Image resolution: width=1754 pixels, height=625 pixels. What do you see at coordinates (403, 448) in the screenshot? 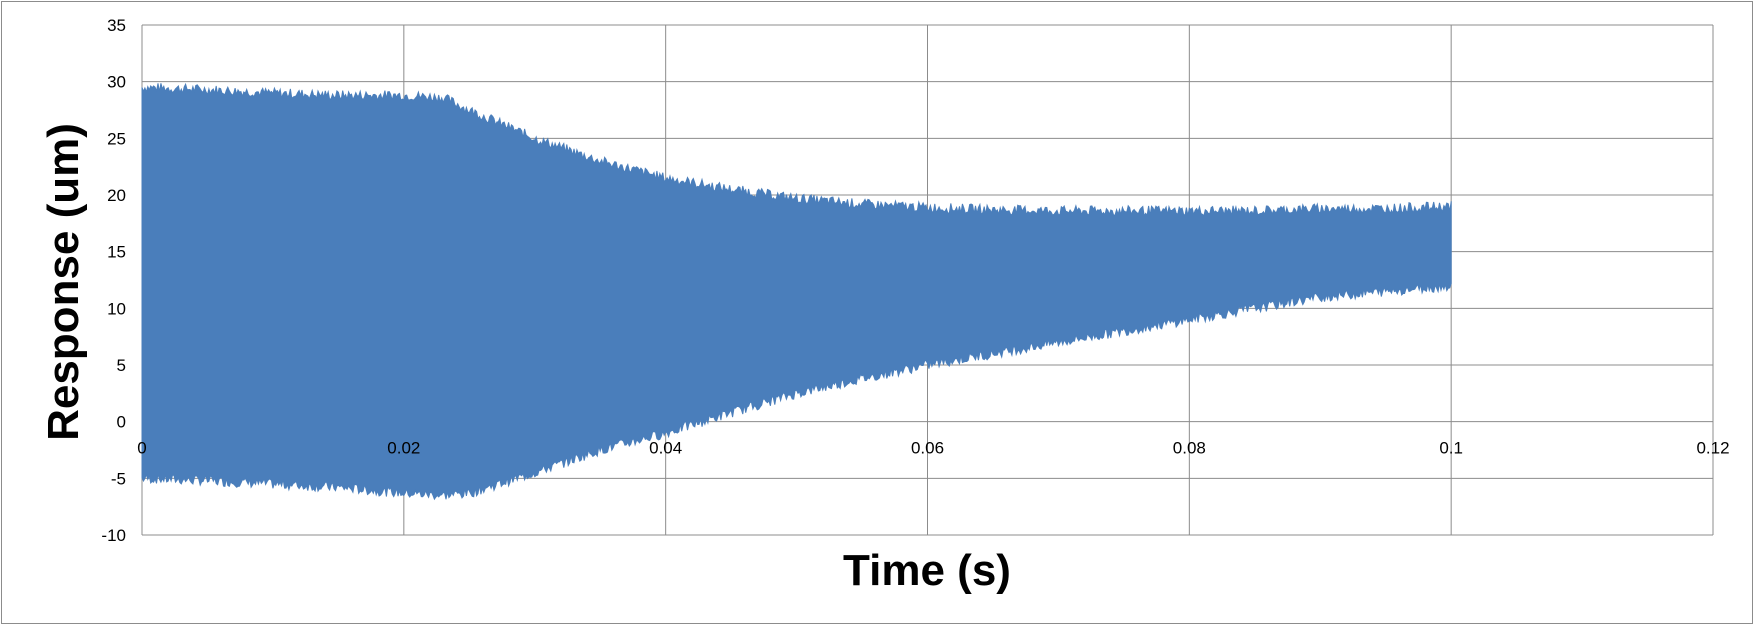
I see `x-tick-label: 0.02` at bounding box center [403, 448].